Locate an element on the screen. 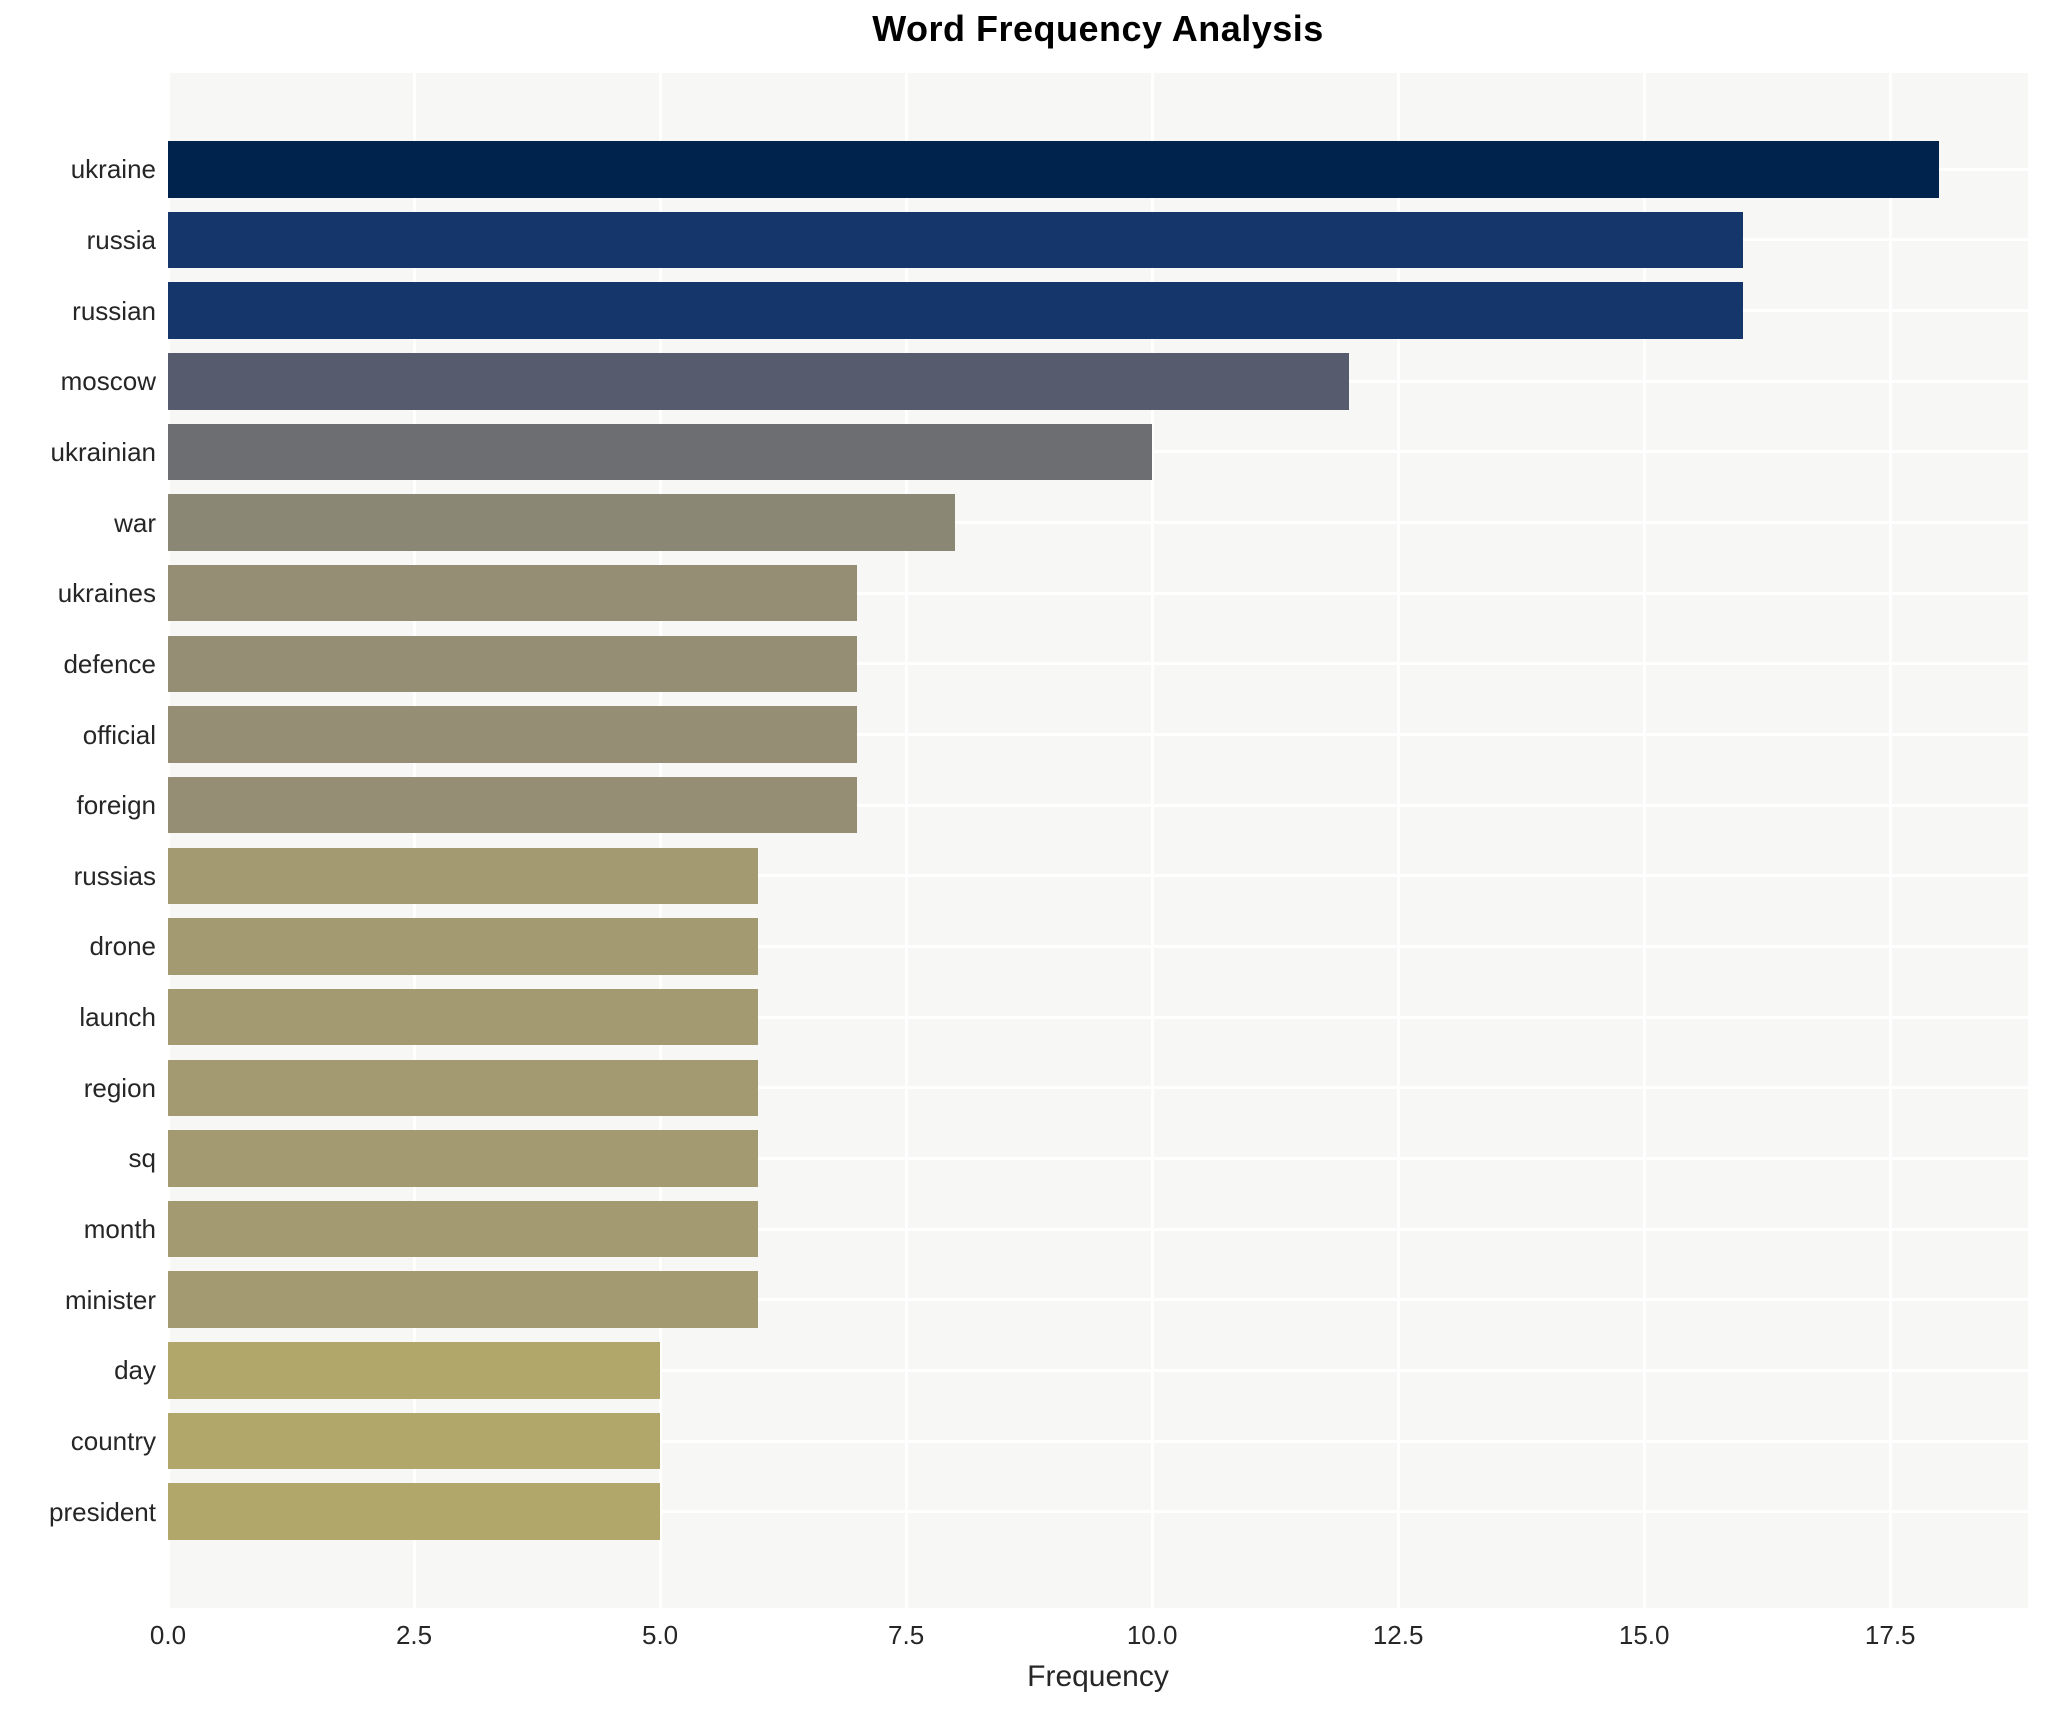 This screenshot has width=2046, height=1710. bar-russia is located at coordinates (955, 240).